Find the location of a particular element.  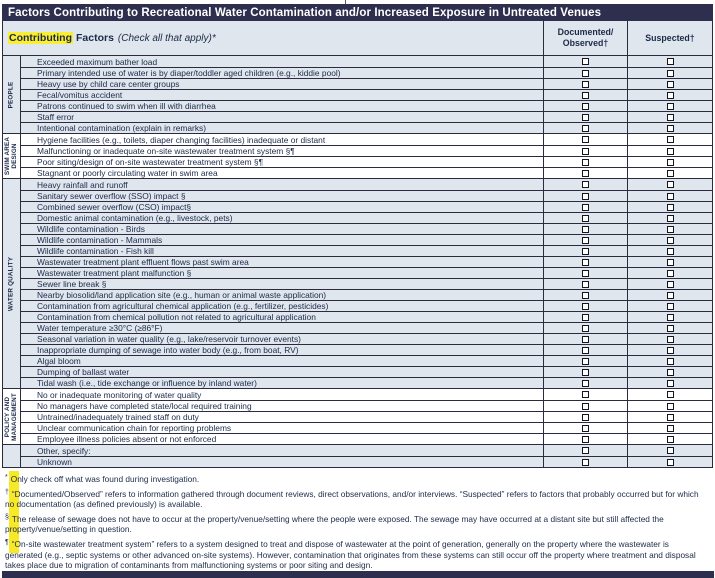

factor-label: Wastewater treatment plant malfunction § is located at coordinates (114, 273).